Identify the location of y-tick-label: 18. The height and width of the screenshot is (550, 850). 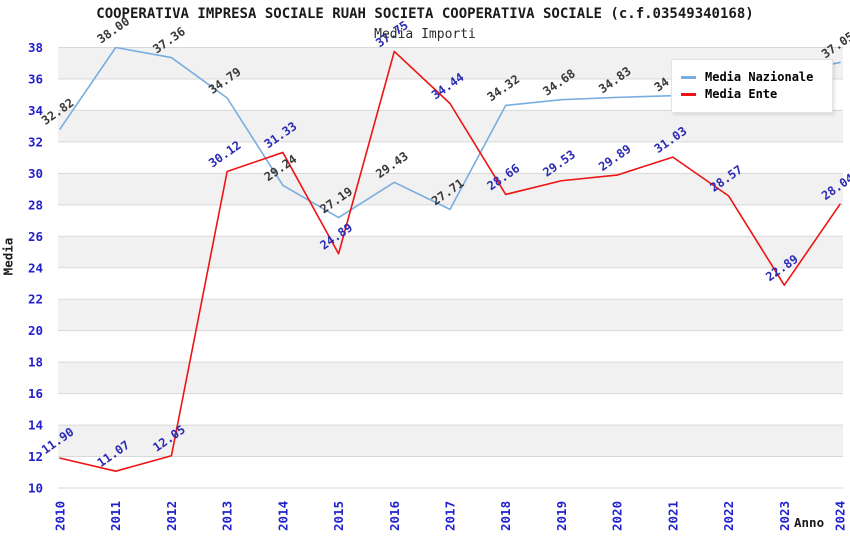
(35, 362).